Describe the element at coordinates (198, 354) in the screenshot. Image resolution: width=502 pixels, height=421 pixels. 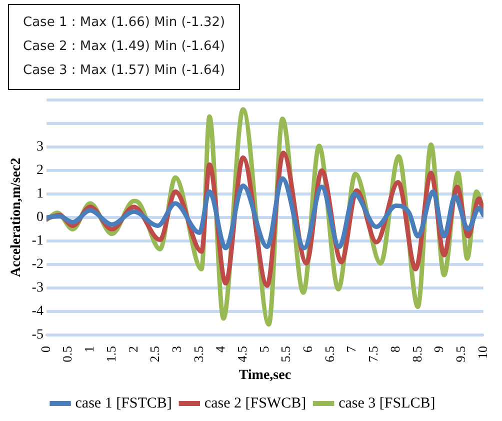
I see `x-tick-label: 3.5` at that location.